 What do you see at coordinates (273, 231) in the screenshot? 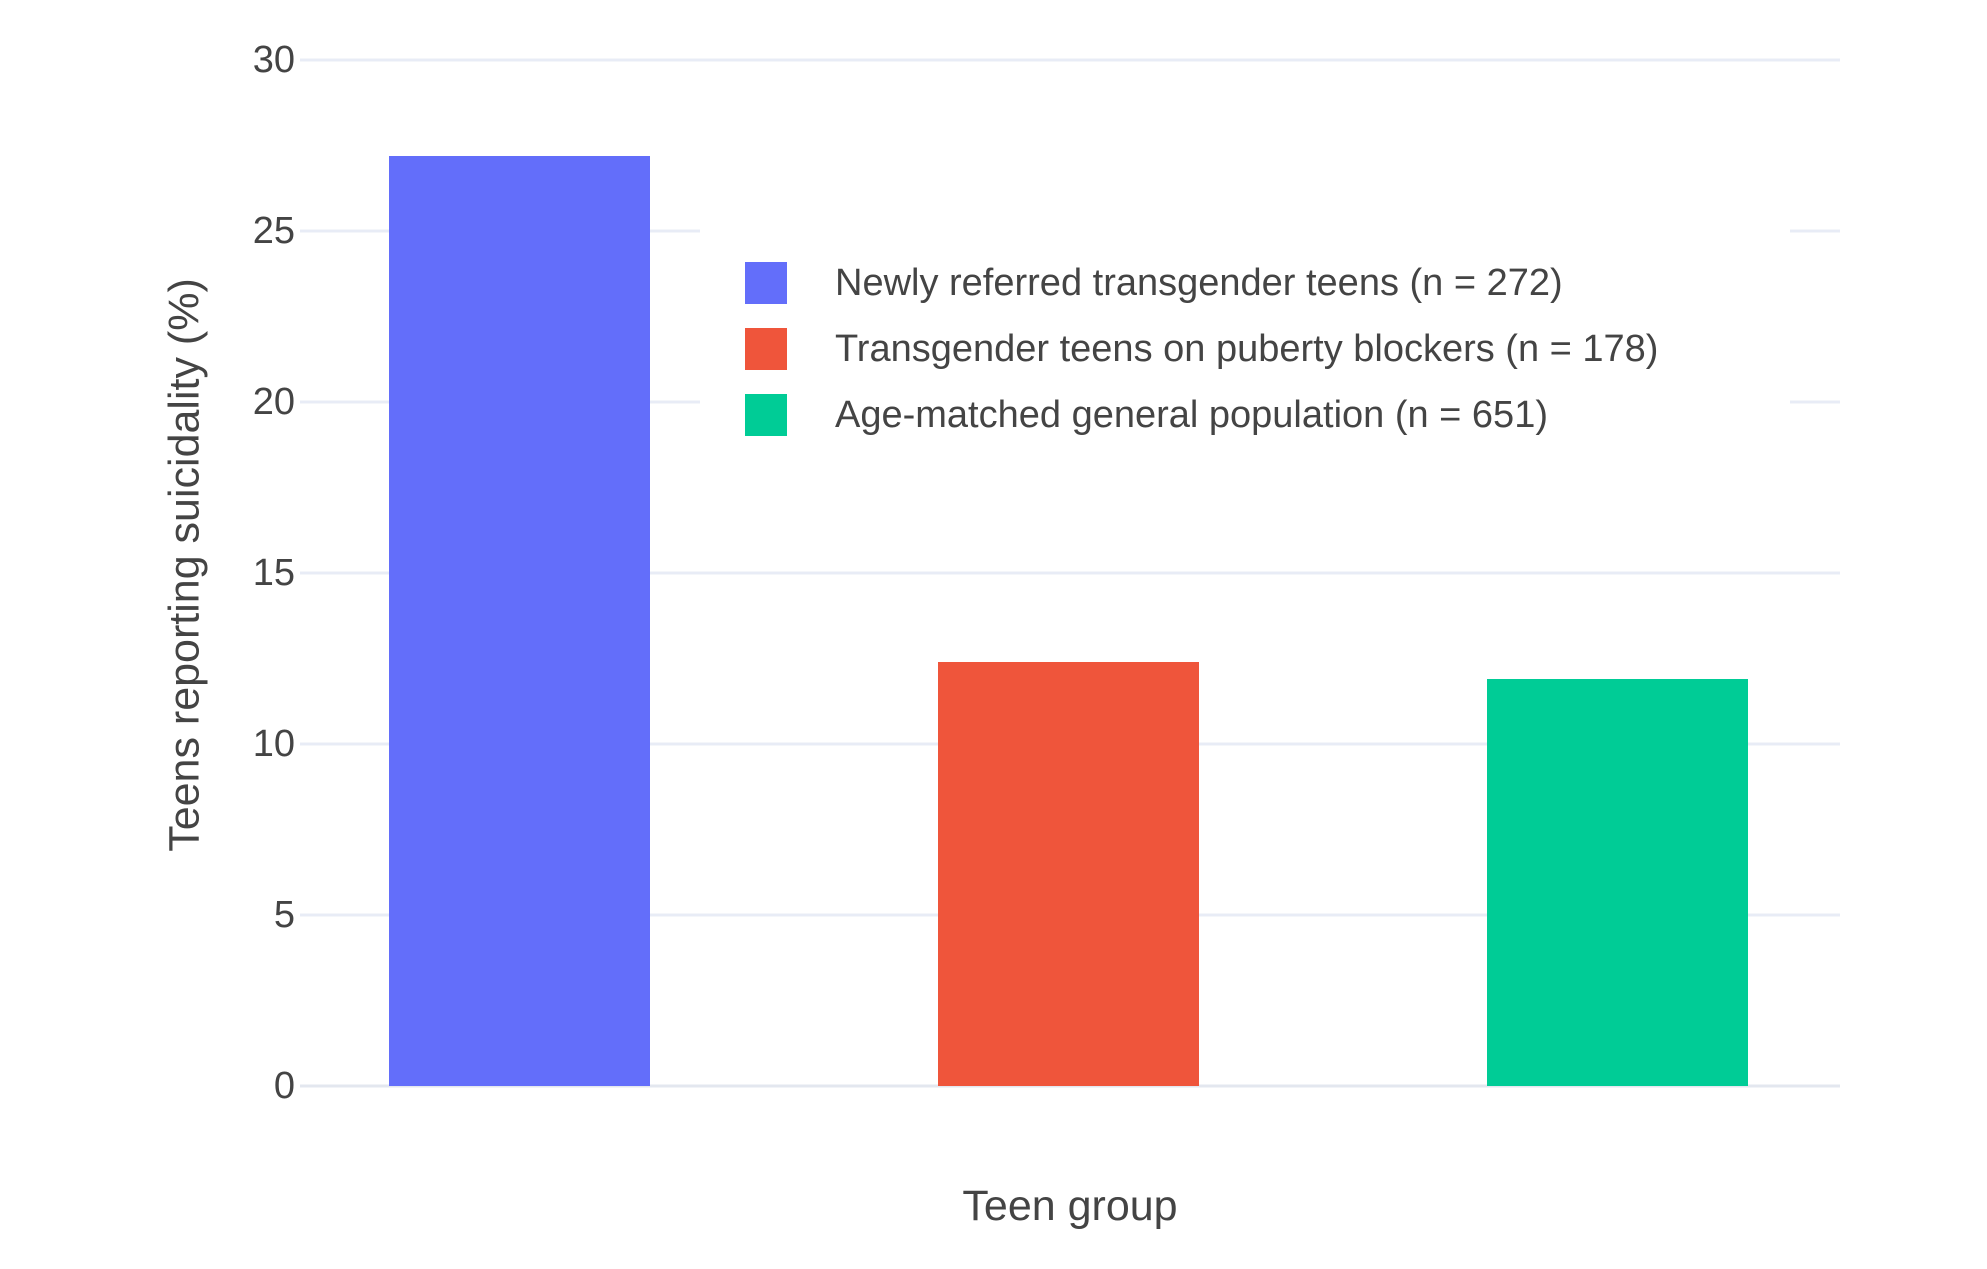
I see `y-tick-label: 25` at bounding box center [273, 231].